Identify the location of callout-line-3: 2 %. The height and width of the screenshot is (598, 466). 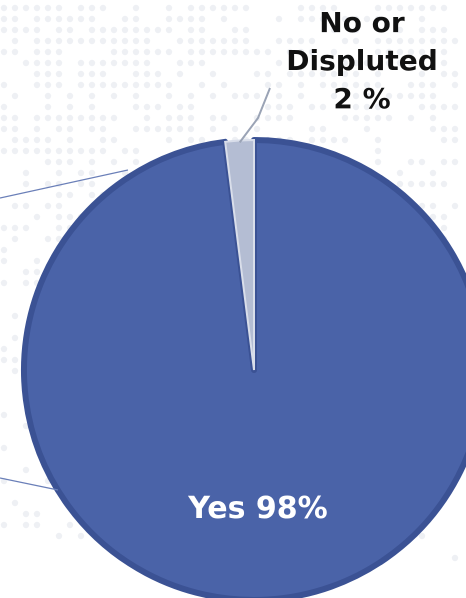
(362, 99).